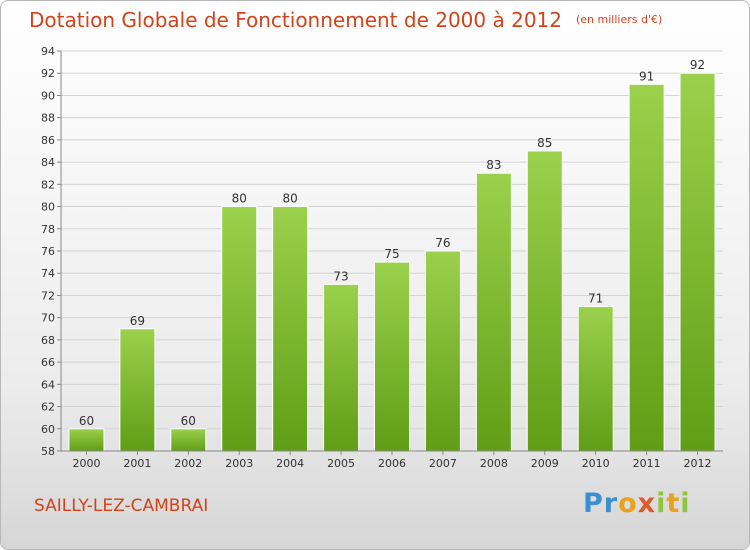 The image size is (750, 550). I want to click on x-tick-label: 2012, so click(698, 463).